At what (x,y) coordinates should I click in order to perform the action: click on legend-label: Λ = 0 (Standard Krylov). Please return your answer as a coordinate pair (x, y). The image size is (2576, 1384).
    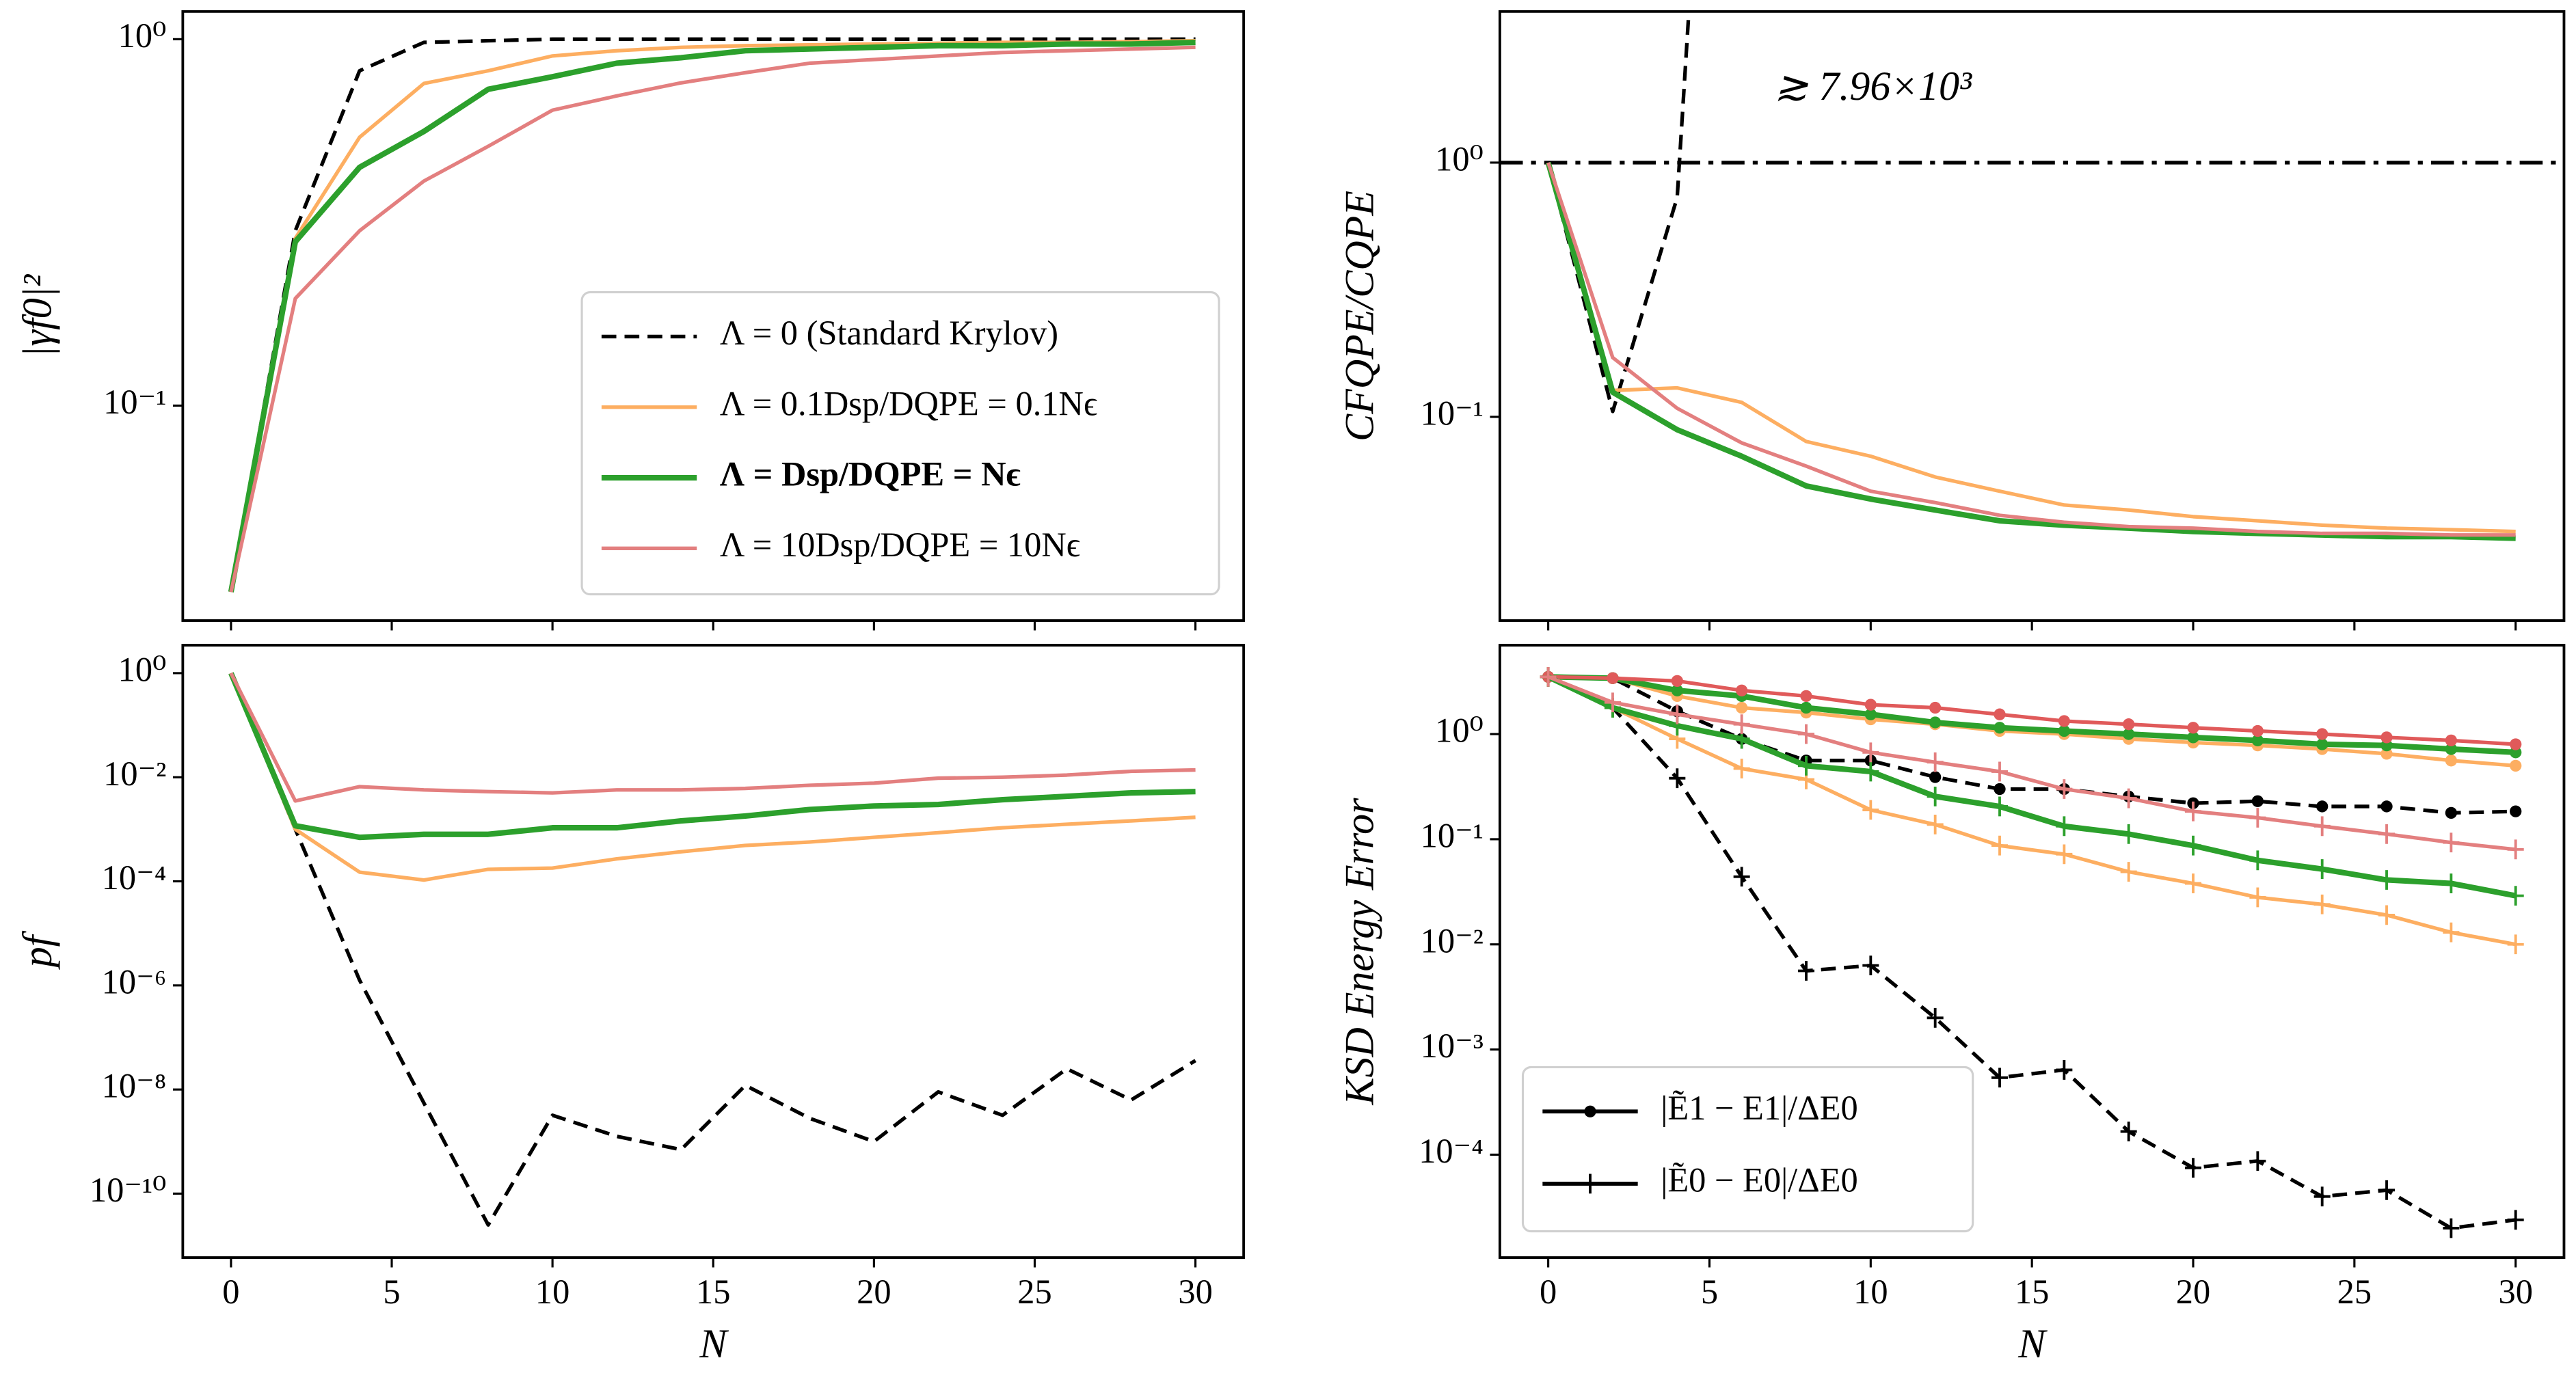
    Looking at the image, I should click on (889, 333).